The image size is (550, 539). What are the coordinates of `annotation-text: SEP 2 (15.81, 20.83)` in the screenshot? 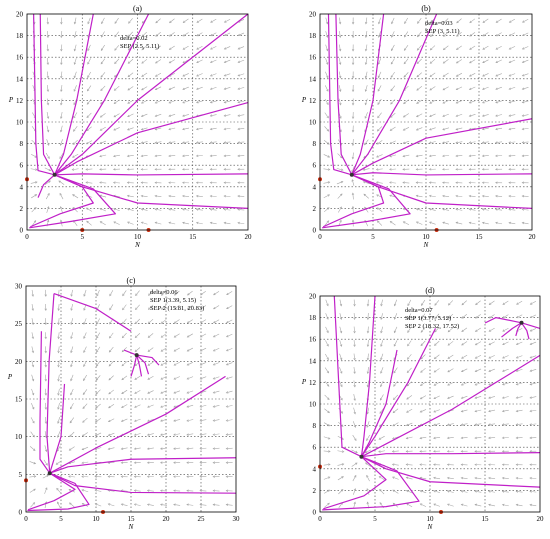 It's located at (177, 308).